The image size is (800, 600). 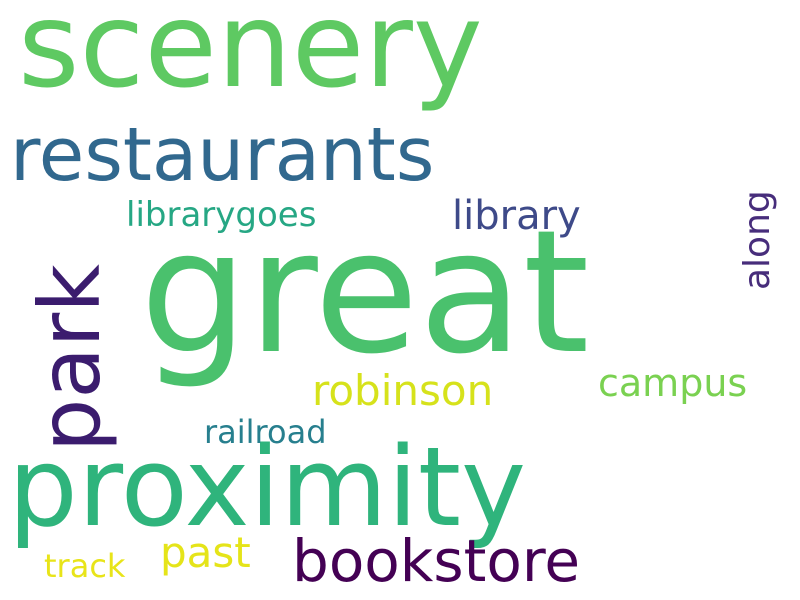 I want to click on word-robinson: robinson, so click(x=403, y=390).